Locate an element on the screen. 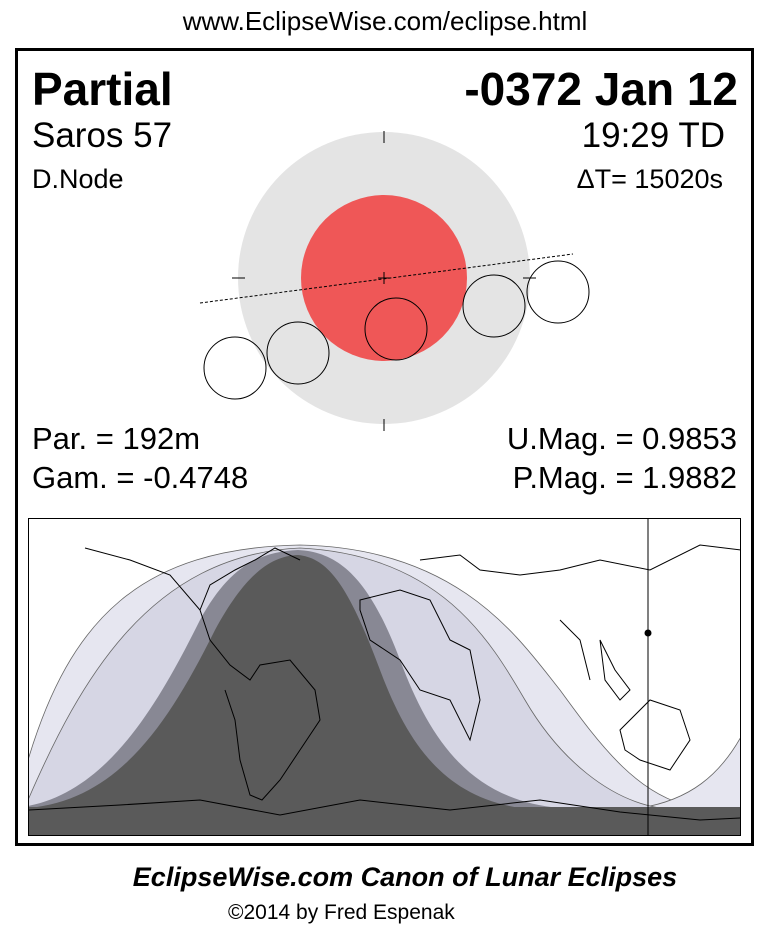 The height and width of the screenshot is (940, 770). moon-positions is located at coordinates (396, 330).